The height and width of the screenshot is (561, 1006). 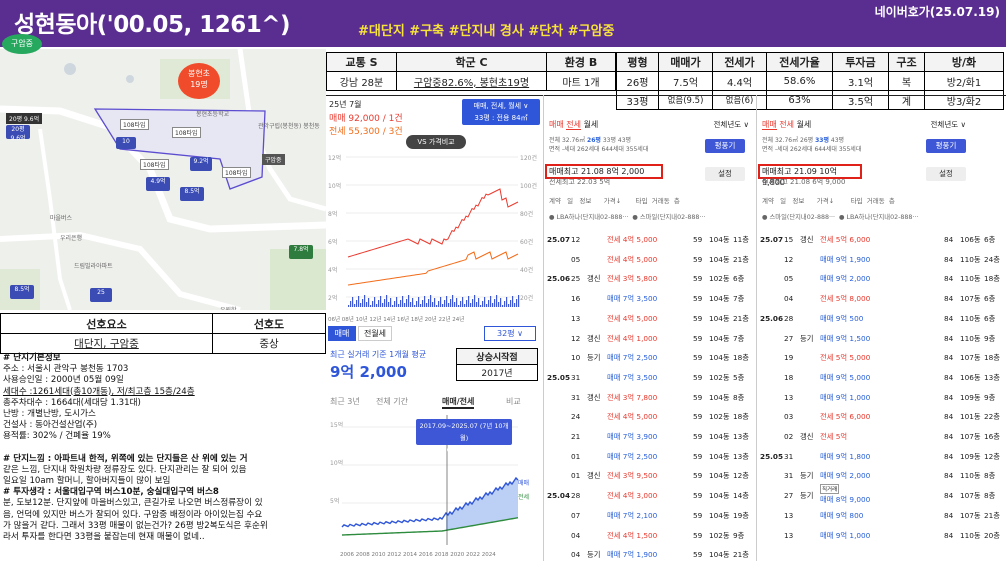 What do you see at coordinates (845, 500) in the screenshot?
I see `row-p: 매매 8억 9,000` at bounding box center [845, 500].